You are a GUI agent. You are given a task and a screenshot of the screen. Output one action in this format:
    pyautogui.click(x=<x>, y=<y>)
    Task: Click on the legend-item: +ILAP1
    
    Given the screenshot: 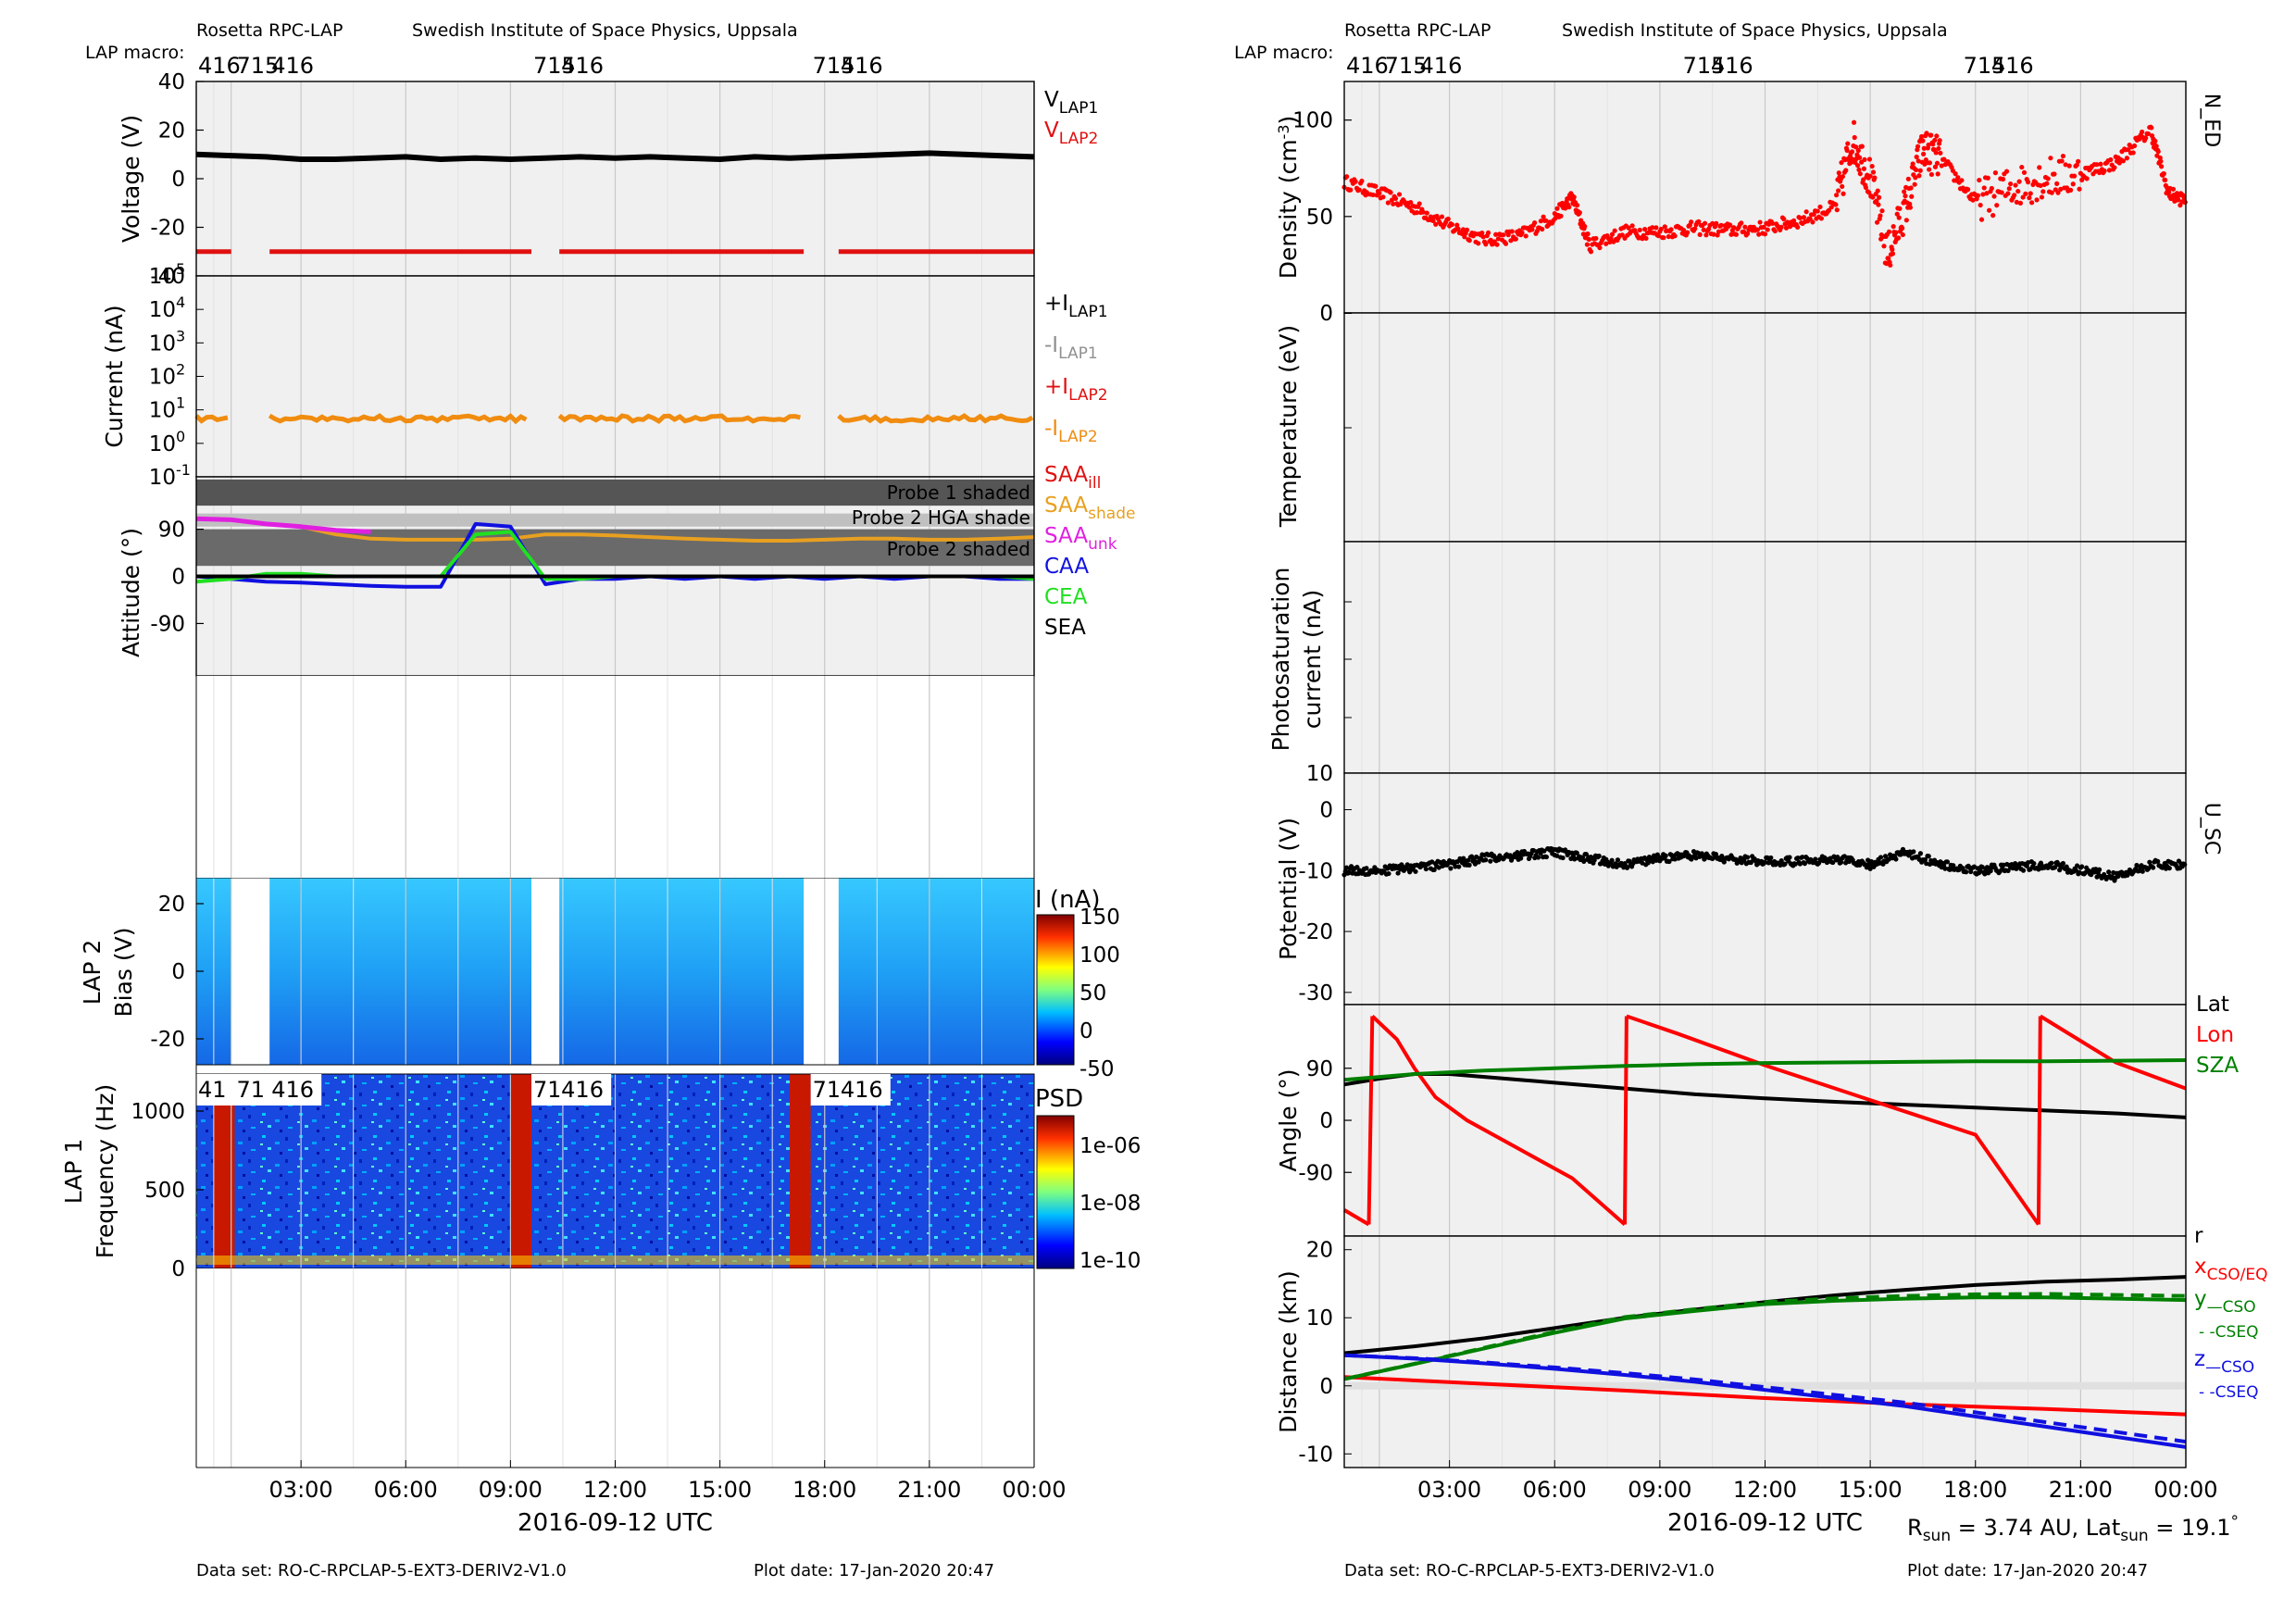 What is the action you would take?
    pyautogui.click(x=1076, y=306)
    